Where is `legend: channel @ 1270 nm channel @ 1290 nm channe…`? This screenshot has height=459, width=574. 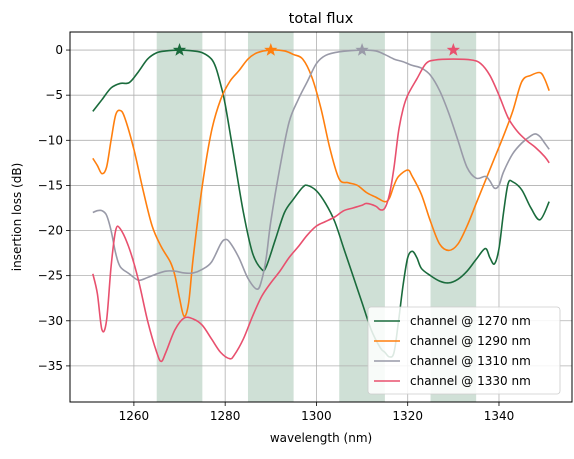
legend: channel @ 1270 nm channel @ 1290 nm channe… is located at coordinates (464, 350).